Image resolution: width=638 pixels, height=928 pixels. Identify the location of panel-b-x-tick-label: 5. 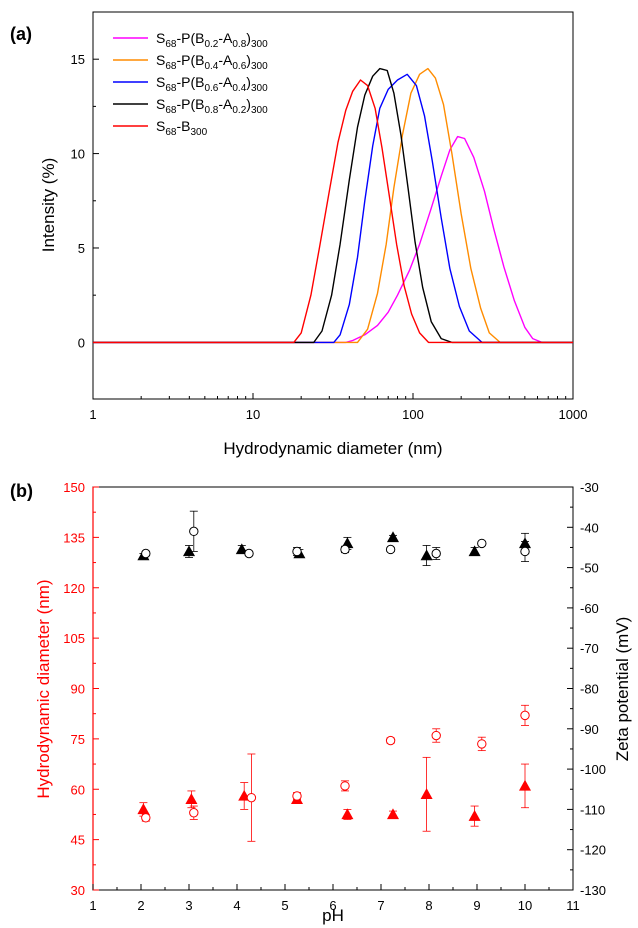
(284, 905).